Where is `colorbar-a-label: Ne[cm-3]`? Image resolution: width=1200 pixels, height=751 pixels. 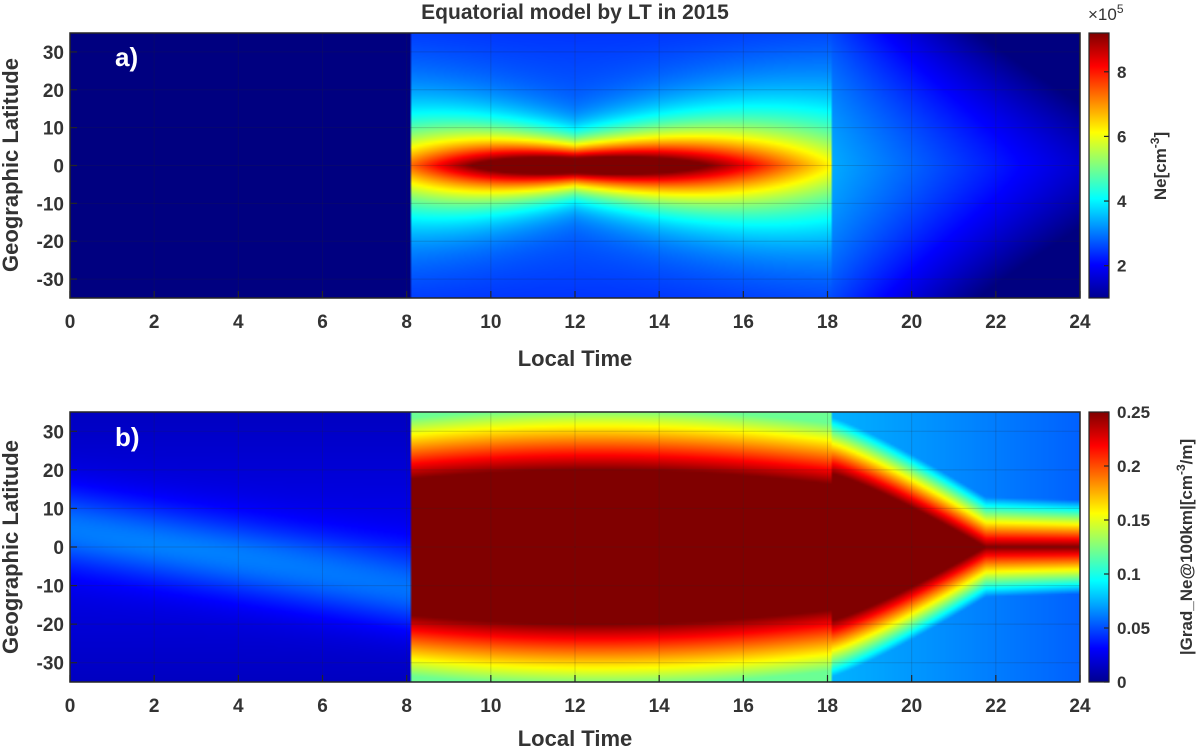
colorbar-a-label: Ne[cm-3] is located at coordinates (1159, 166).